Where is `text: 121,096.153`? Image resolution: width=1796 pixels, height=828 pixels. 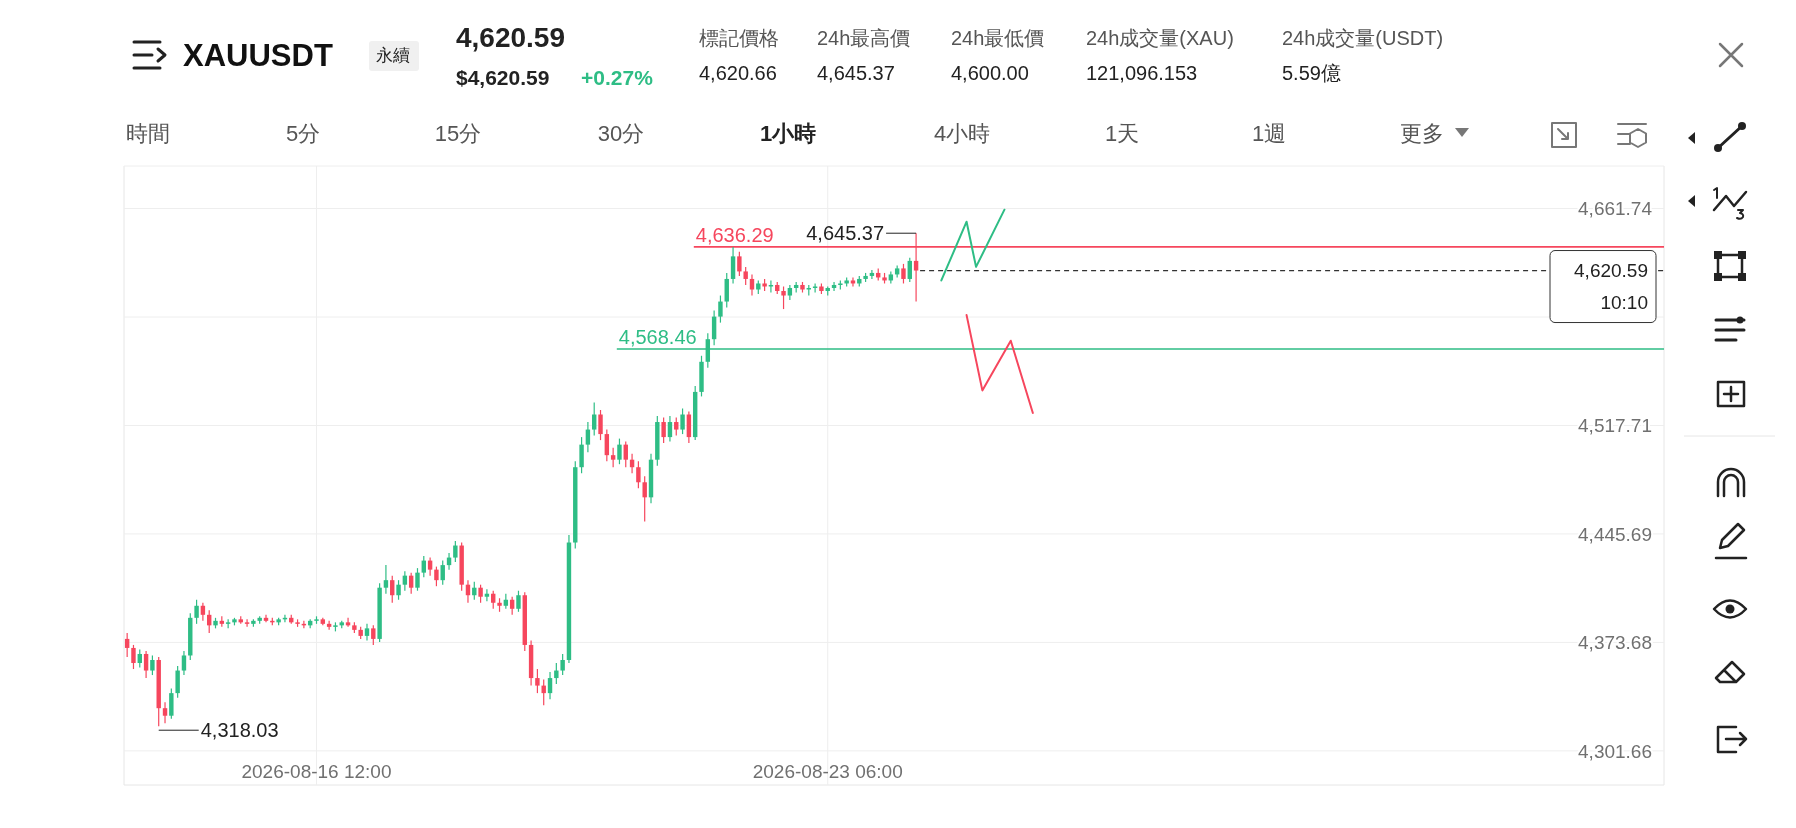
text: 121,096.153 is located at coordinates (1142, 73).